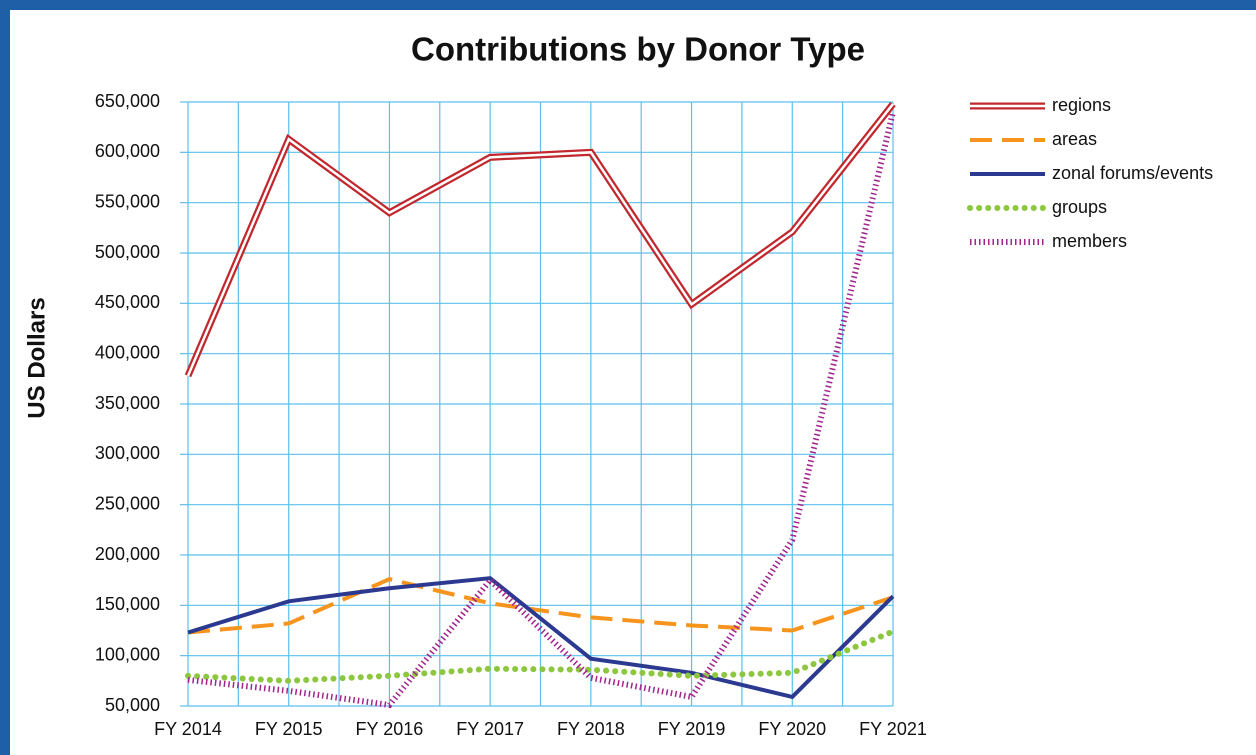  What do you see at coordinates (127, 503) in the screenshot?
I see `y-tick-label: 250,000` at bounding box center [127, 503].